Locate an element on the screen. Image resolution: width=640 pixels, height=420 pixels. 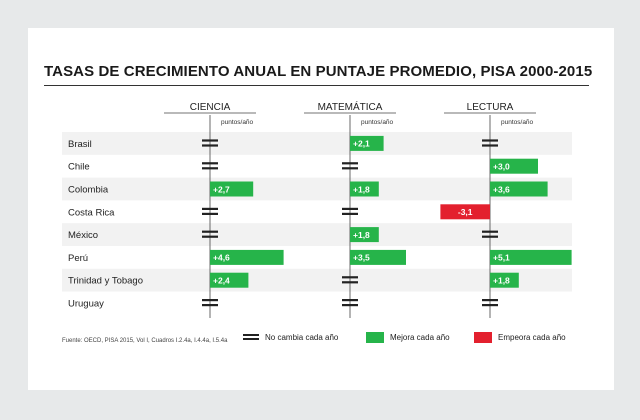
bar-matematica-mexico is located at coordinates (364, 235).